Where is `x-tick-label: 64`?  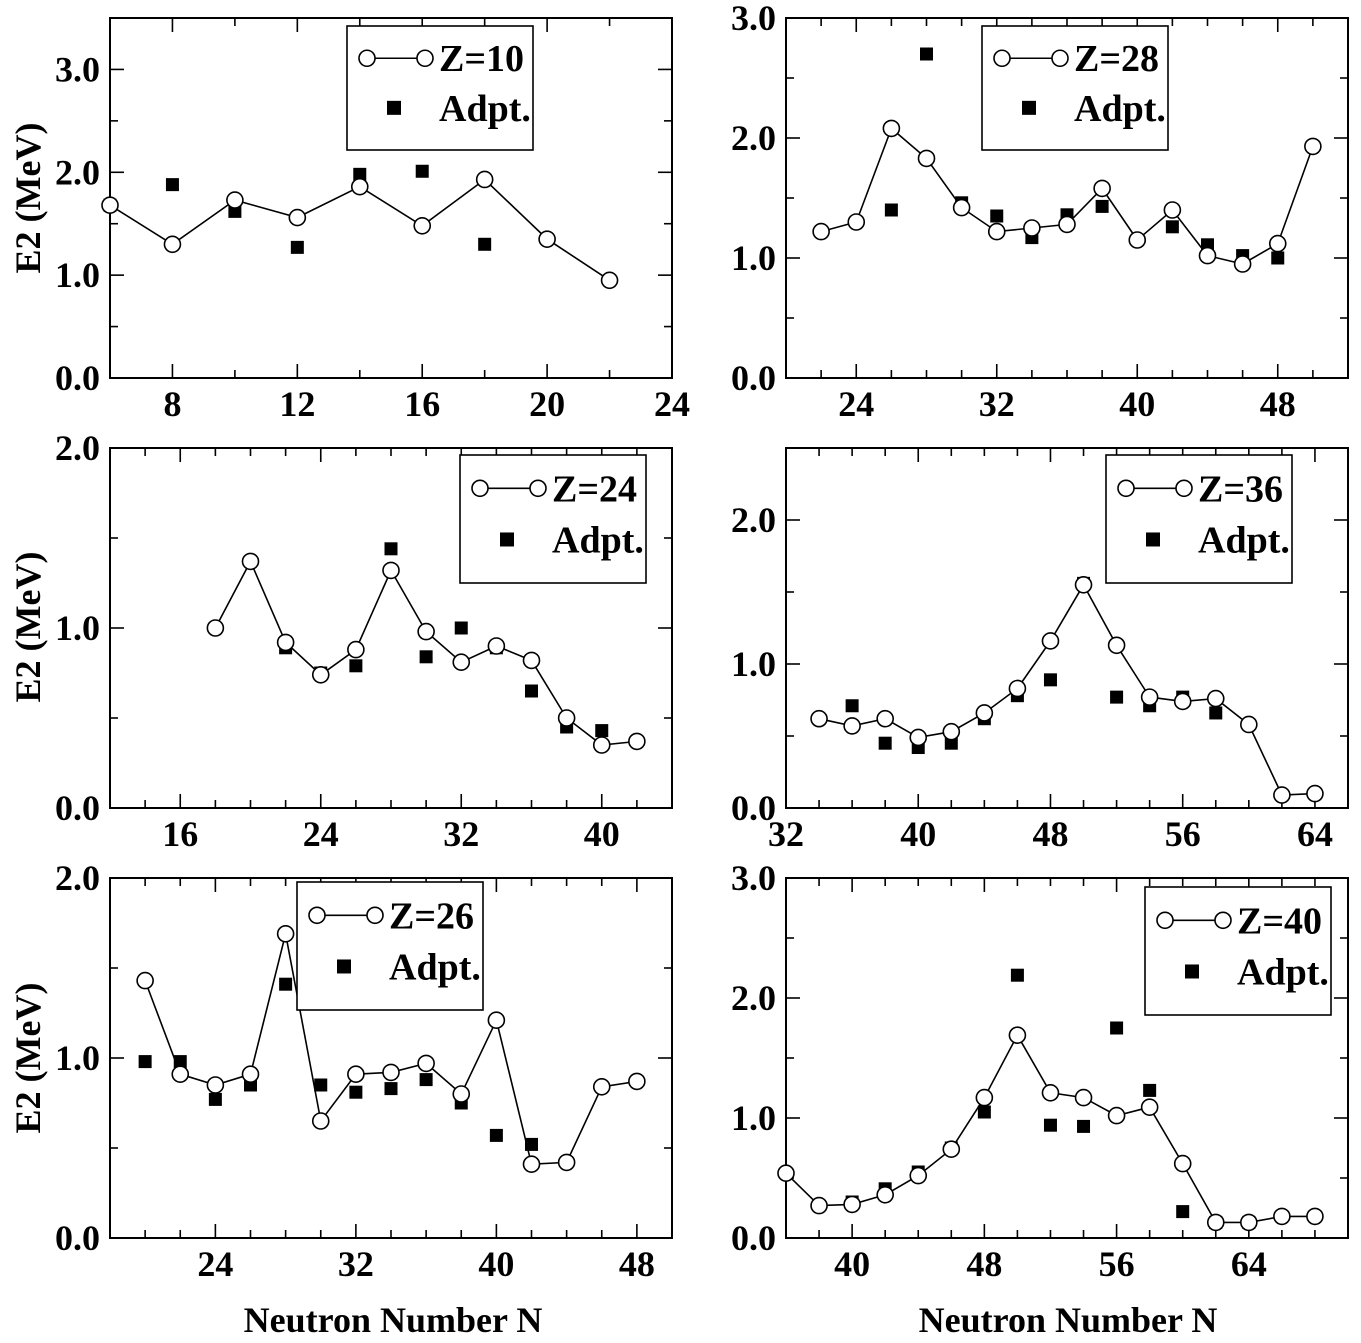
x-tick-label: 64 is located at coordinates (1249, 1264).